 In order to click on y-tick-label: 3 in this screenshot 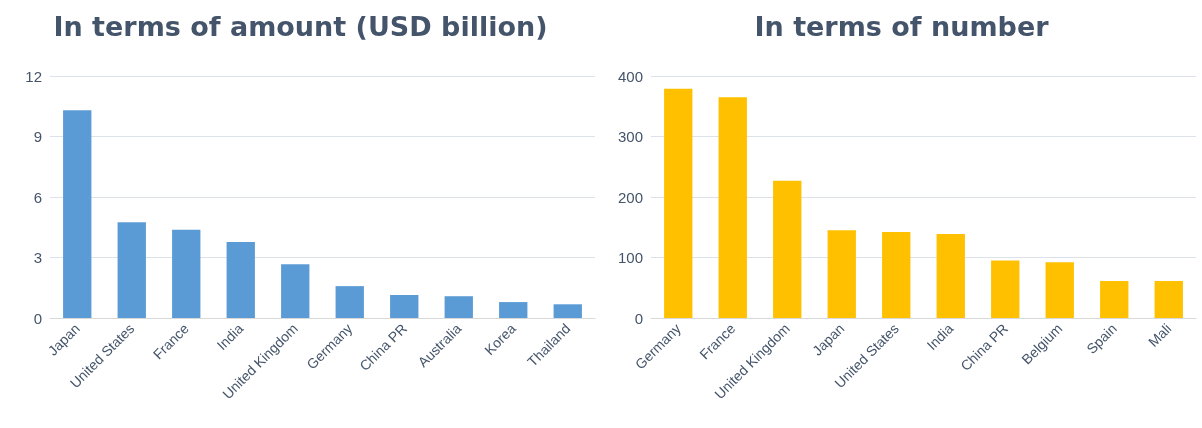, I will do `click(37, 257)`.